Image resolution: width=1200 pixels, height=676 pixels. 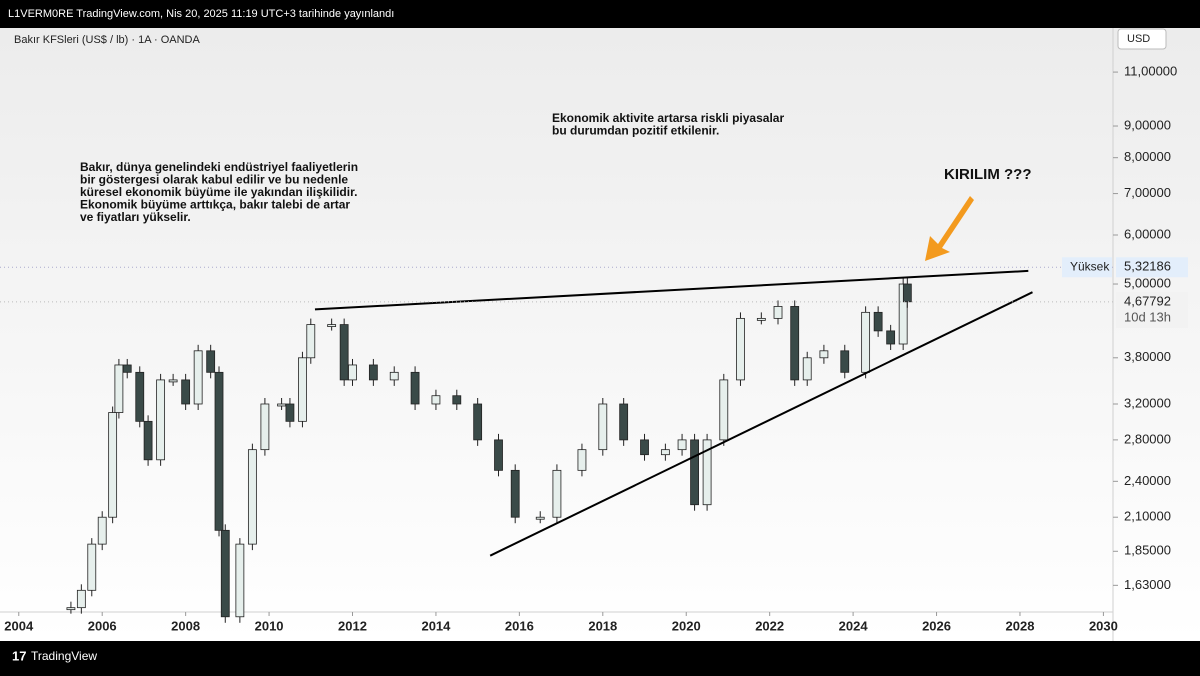 What do you see at coordinates (1147, 266) in the screenshot?
I see `high-value: 5,32186` at bounding box center [1147, 266].